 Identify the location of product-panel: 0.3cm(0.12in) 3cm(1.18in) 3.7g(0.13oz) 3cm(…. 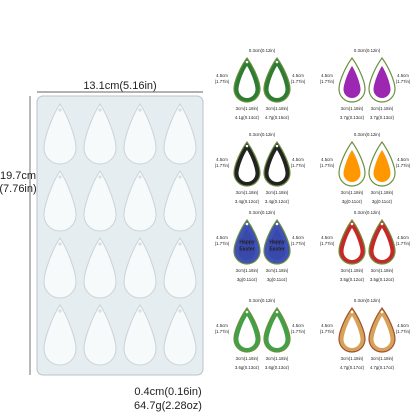
(365, 84).